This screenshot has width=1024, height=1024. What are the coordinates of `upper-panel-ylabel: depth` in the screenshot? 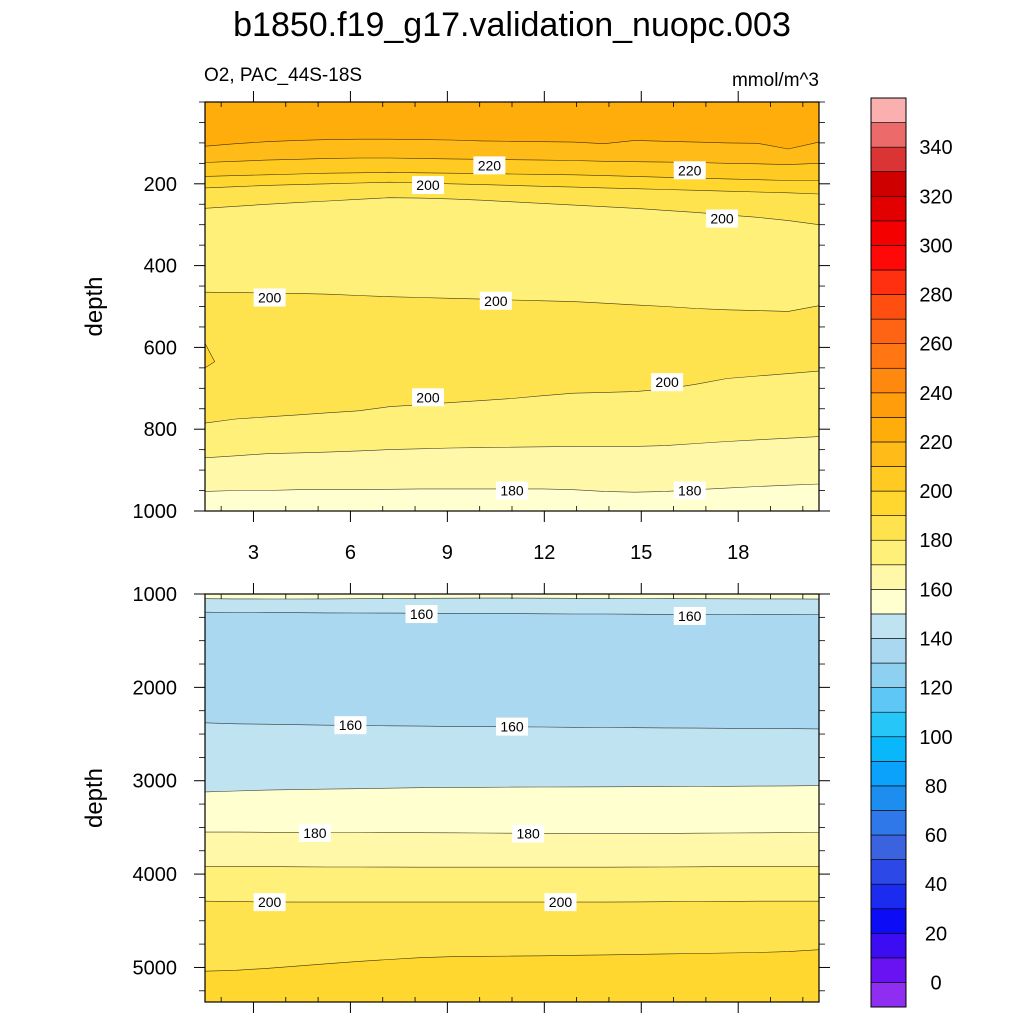 It's located at (94, 306).